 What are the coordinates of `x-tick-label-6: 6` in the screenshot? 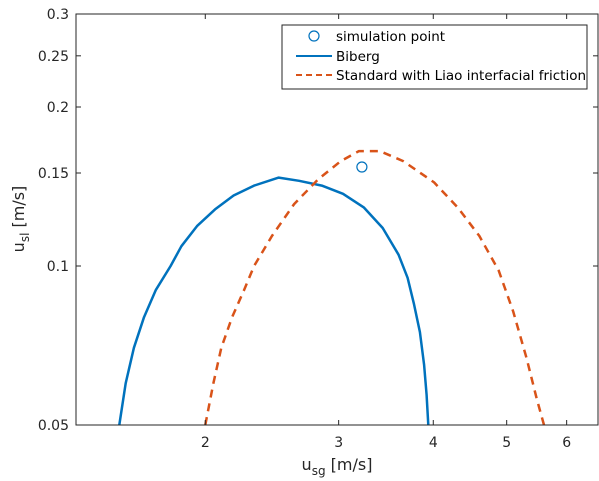 It's located at (566, 443).